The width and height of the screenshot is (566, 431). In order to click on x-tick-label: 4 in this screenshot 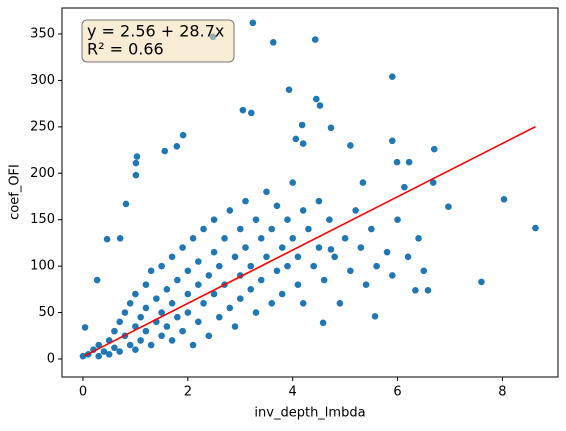, I will do `click(293, 392)`.